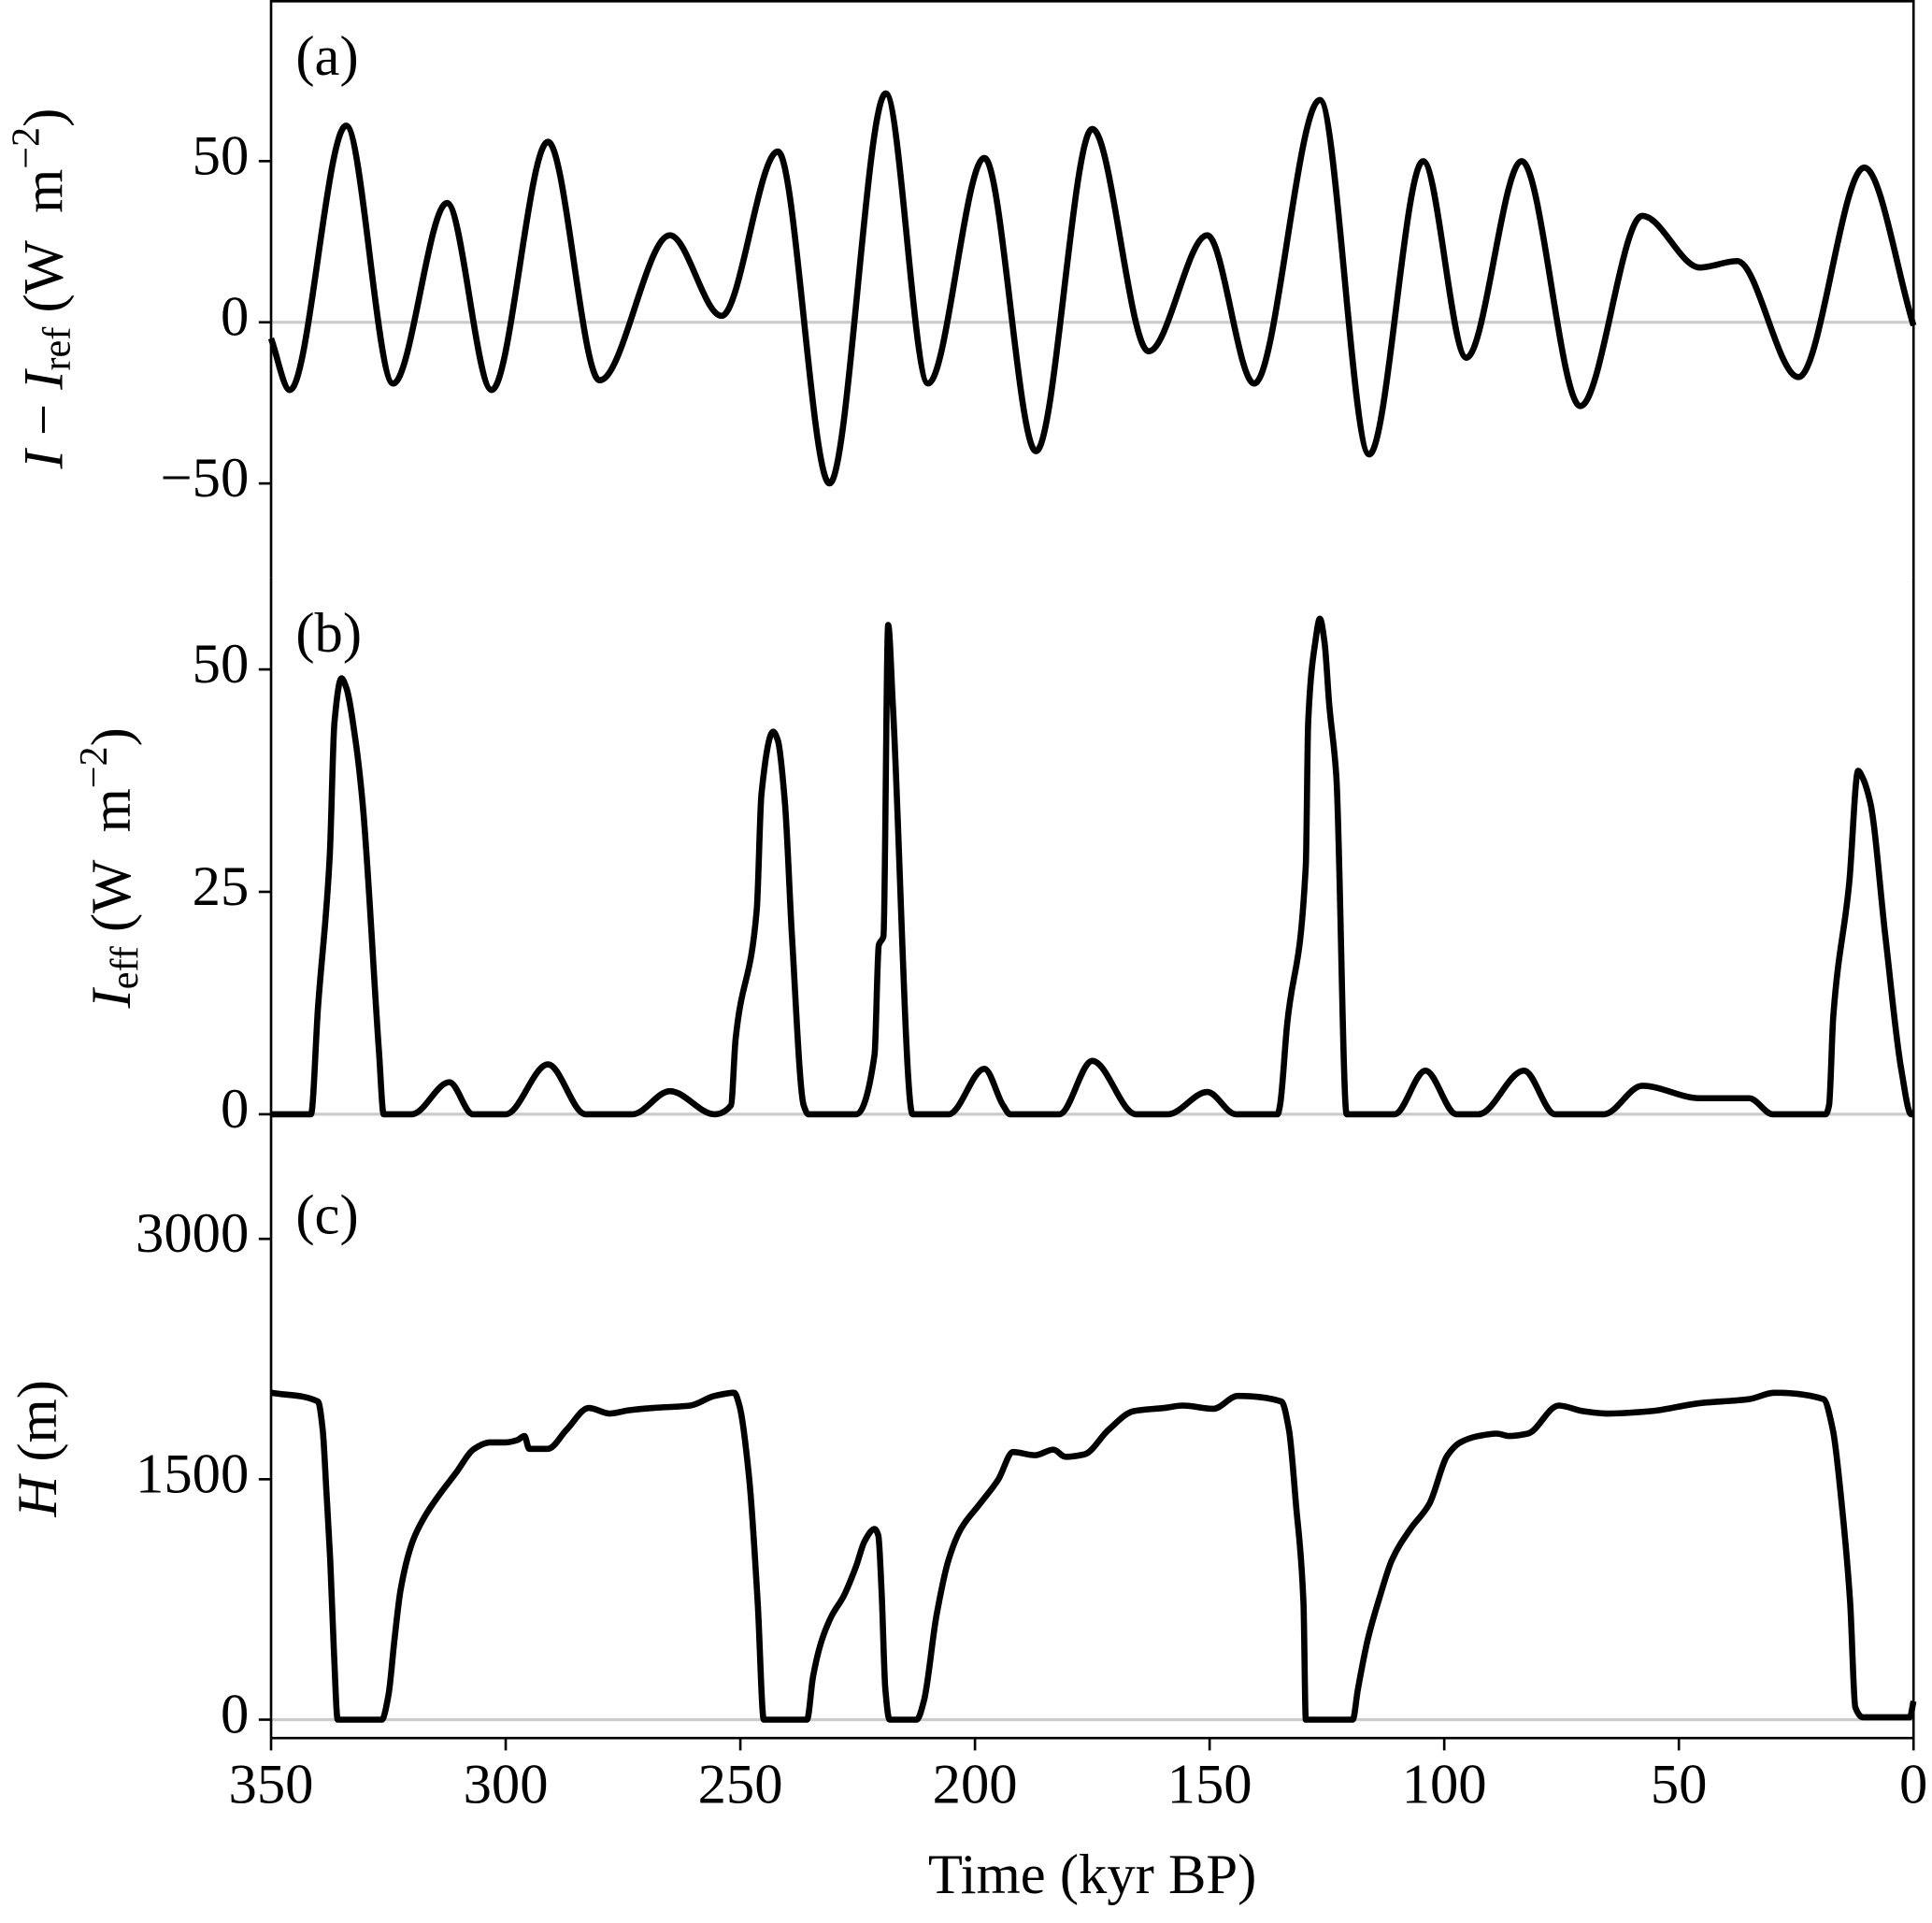 The width and height of the screenshot is (1932, 1923). I want to click on y-tick-label: 25, so click(221, 886).